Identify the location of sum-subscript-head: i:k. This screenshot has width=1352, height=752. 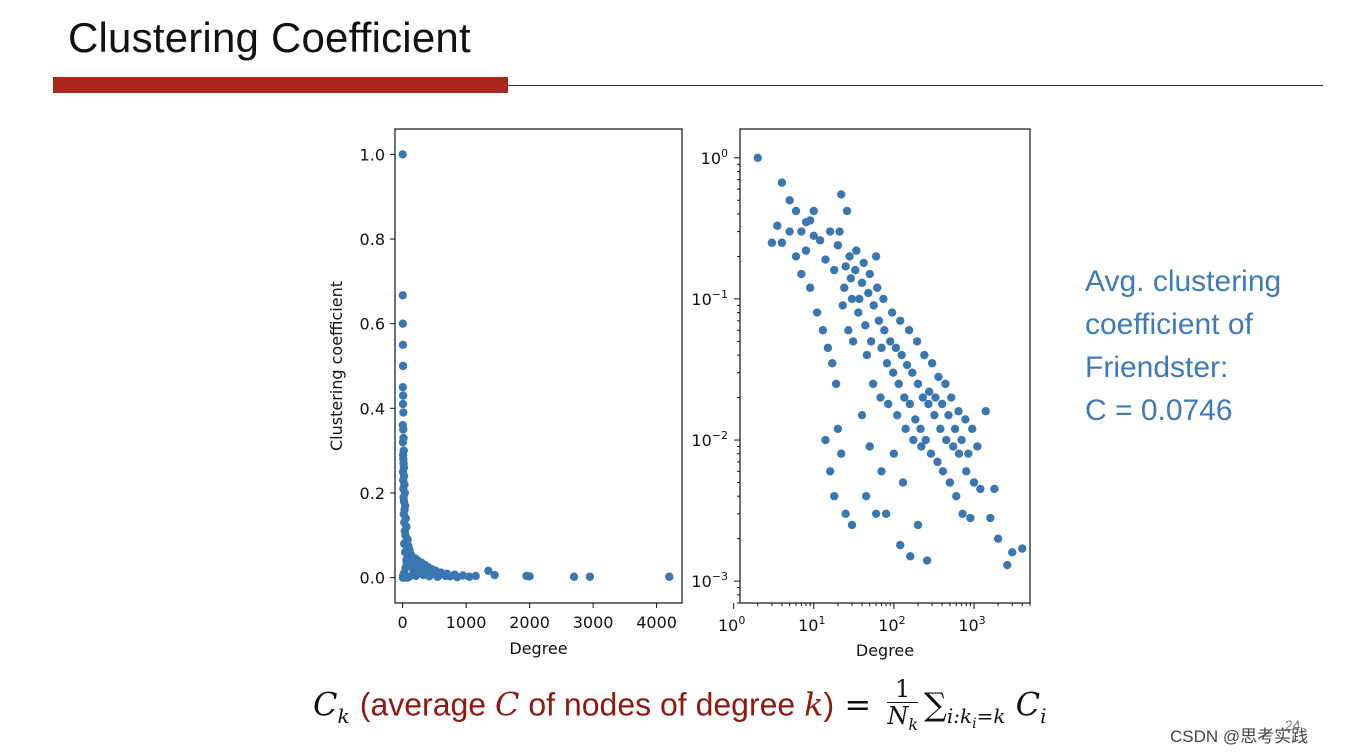
(959, 715).